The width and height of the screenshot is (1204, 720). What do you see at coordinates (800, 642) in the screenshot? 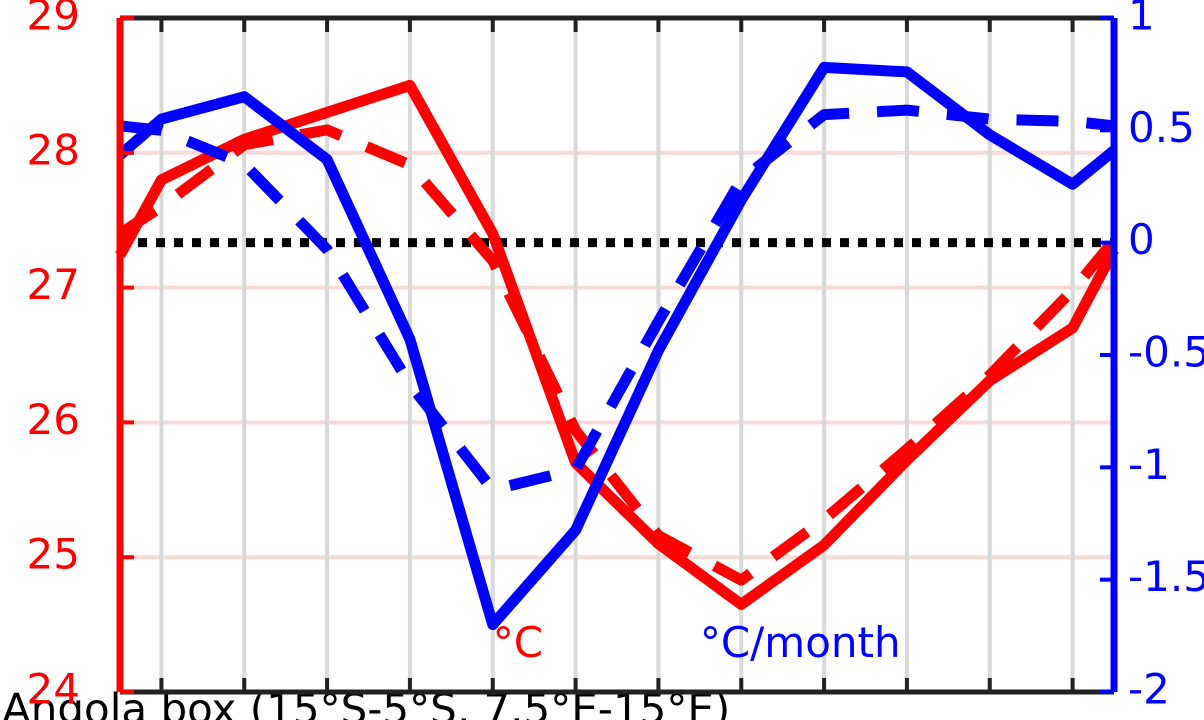
I see `annotation: °C/month` at bounding box center [800, 642].